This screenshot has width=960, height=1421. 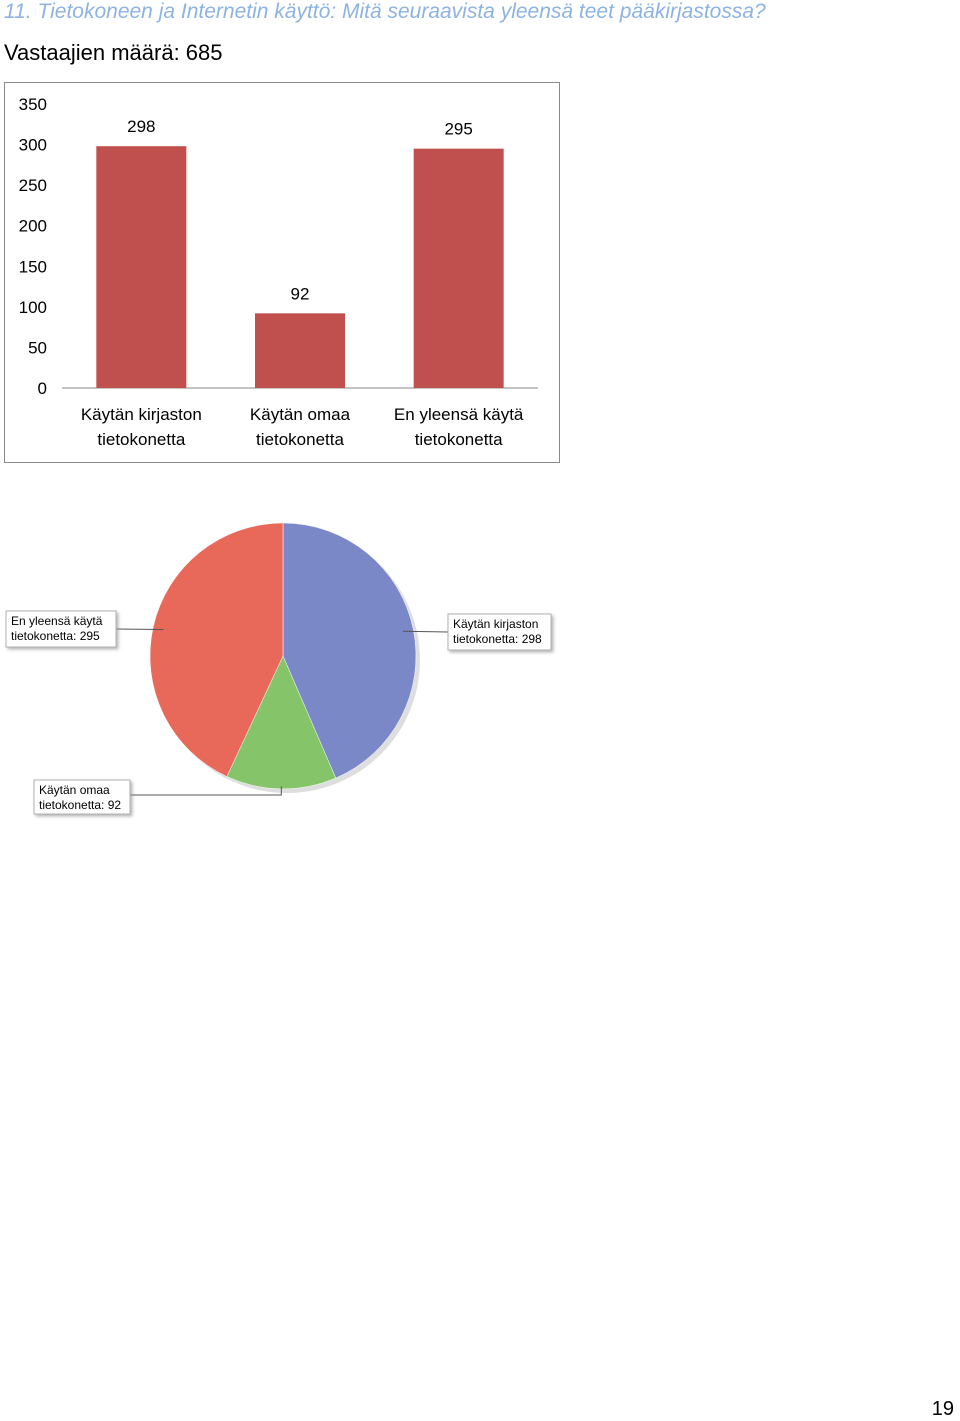 What do you see at coordinates (942, 1409) in the screenshot?
I see `page-number: 19` at bounding box center [942, 1409].